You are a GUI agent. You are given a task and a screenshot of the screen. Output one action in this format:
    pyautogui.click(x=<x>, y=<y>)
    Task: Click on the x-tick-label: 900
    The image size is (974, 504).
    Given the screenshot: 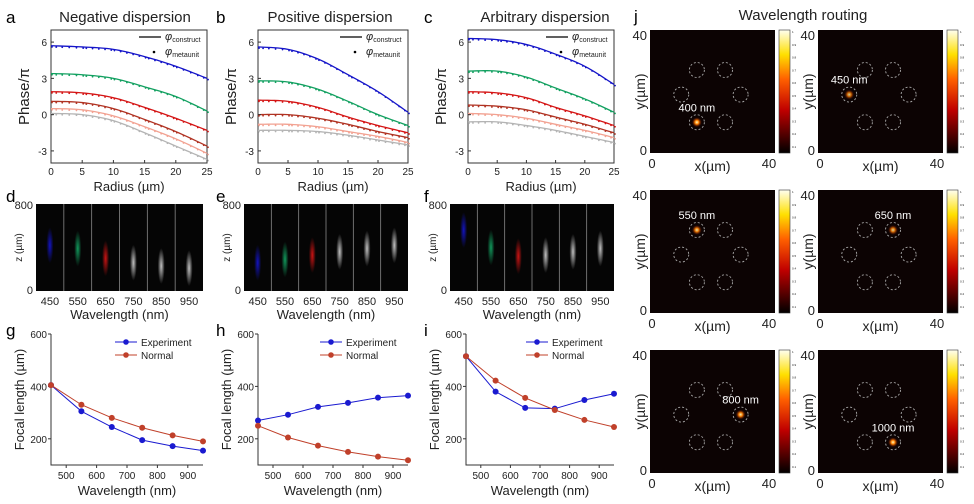 What is the action you would take?
    pyautogui.click(x=599, y=476)
    